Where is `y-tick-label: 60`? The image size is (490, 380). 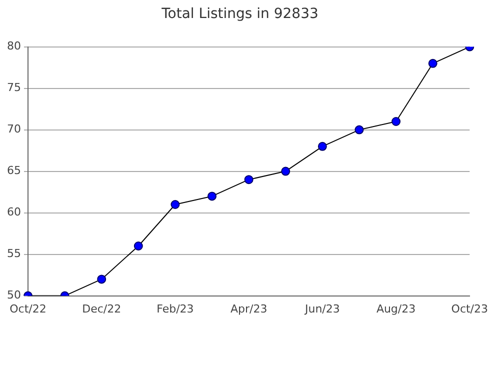 y-tick-label: 60 is located at coordinates (13, 212).